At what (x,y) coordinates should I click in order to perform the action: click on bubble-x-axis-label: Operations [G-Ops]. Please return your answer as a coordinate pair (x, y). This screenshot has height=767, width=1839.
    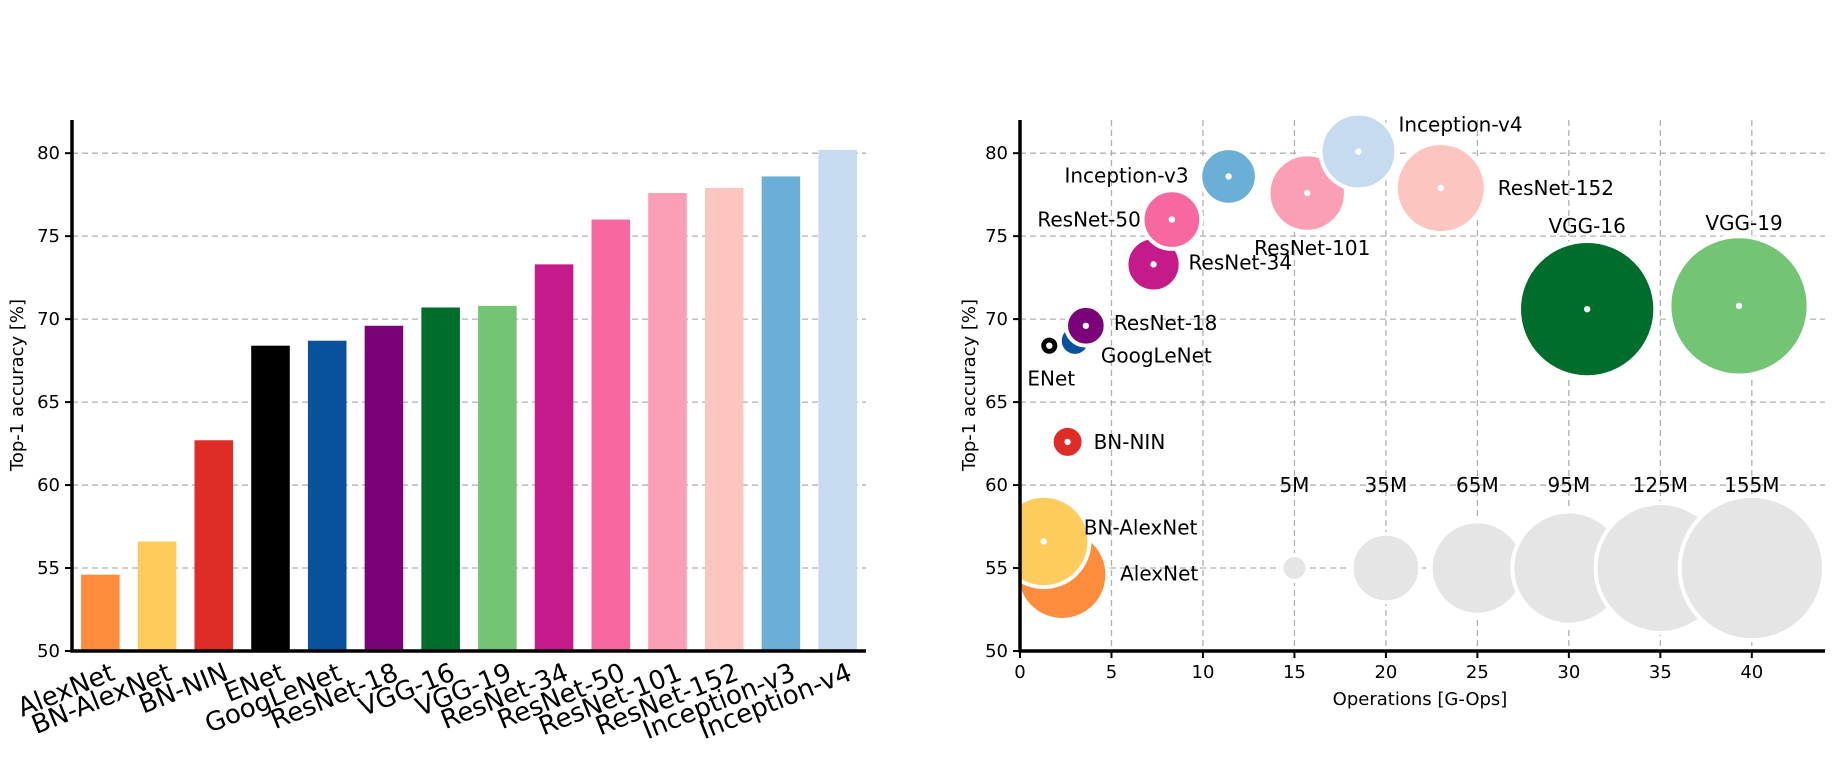
    Looking at the image, I should click on (1420, 699).